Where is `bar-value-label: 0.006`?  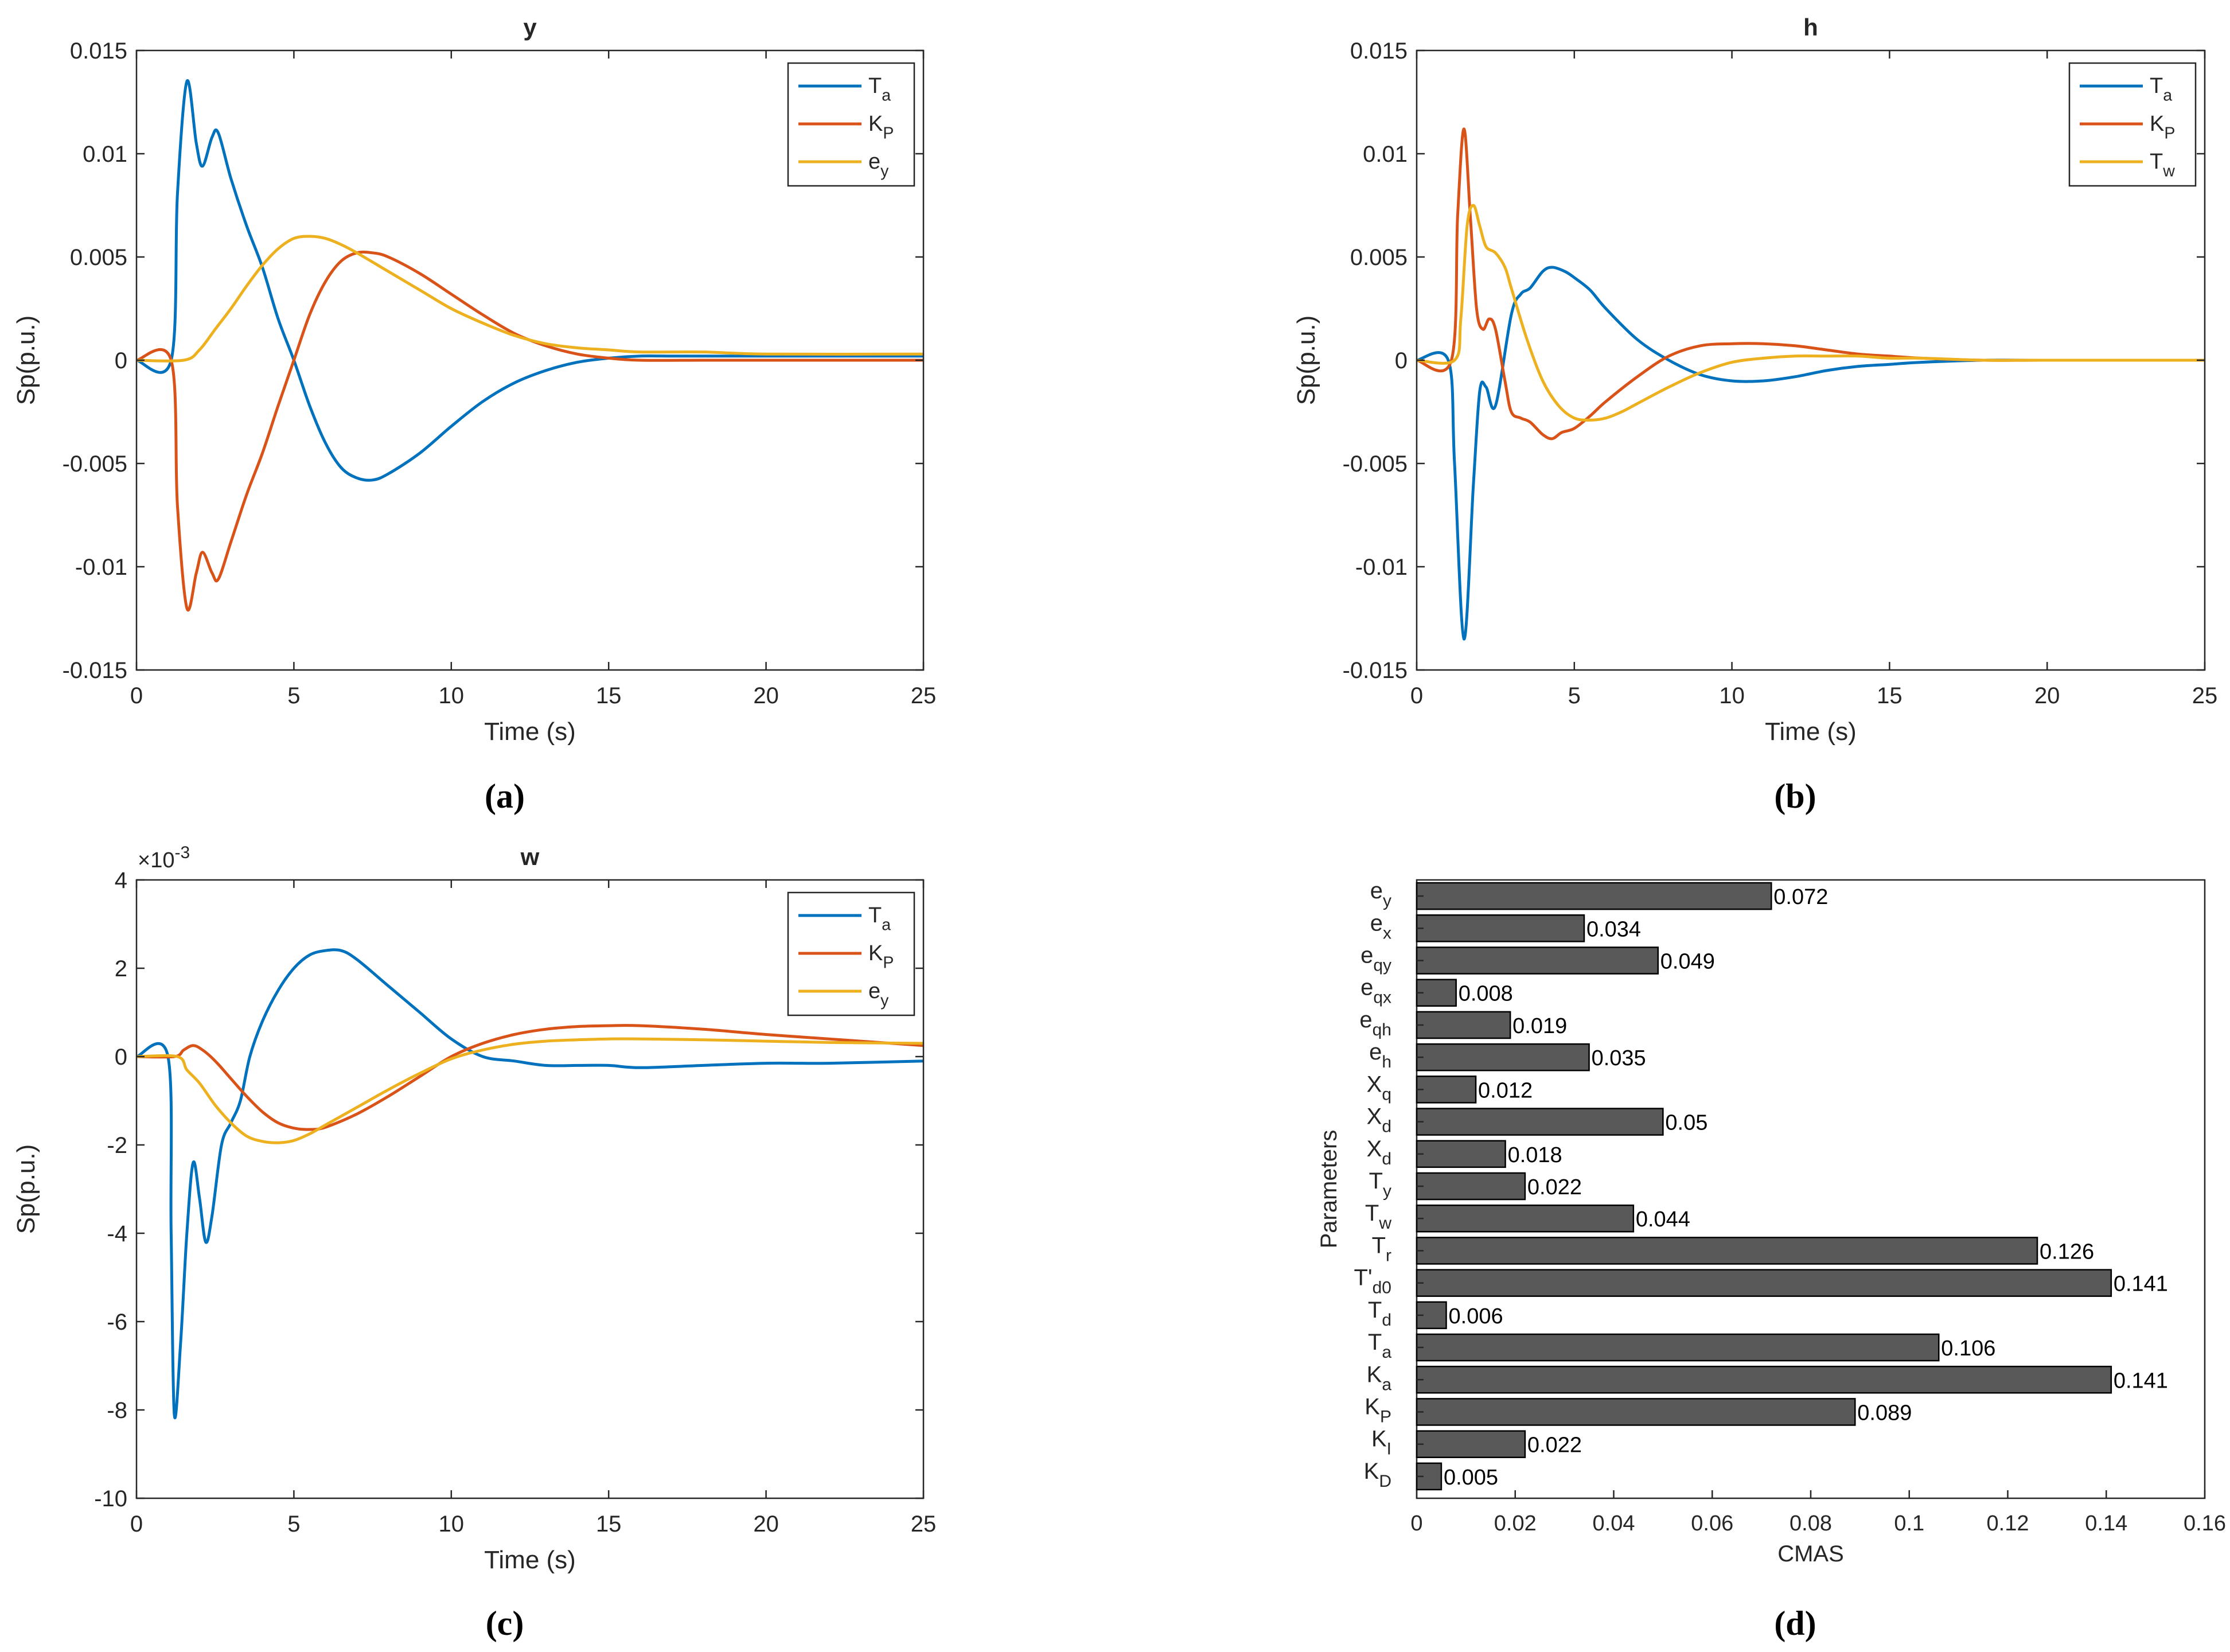 bar-value-label: 0.006 is located at coordinates (1476, 1316).